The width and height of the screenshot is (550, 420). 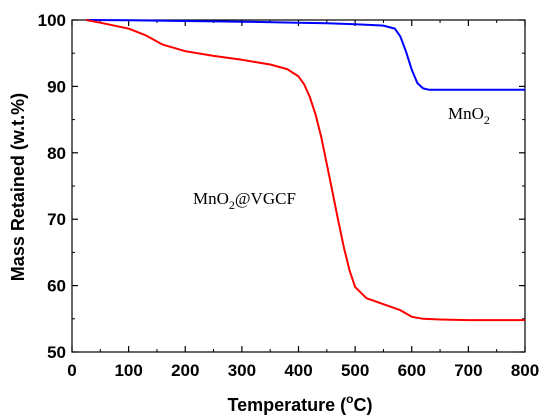 What do you see at coordinates (185, 370) in the screenshot?
I see `x-tick-label: 200` at bounding box center [185, 370].